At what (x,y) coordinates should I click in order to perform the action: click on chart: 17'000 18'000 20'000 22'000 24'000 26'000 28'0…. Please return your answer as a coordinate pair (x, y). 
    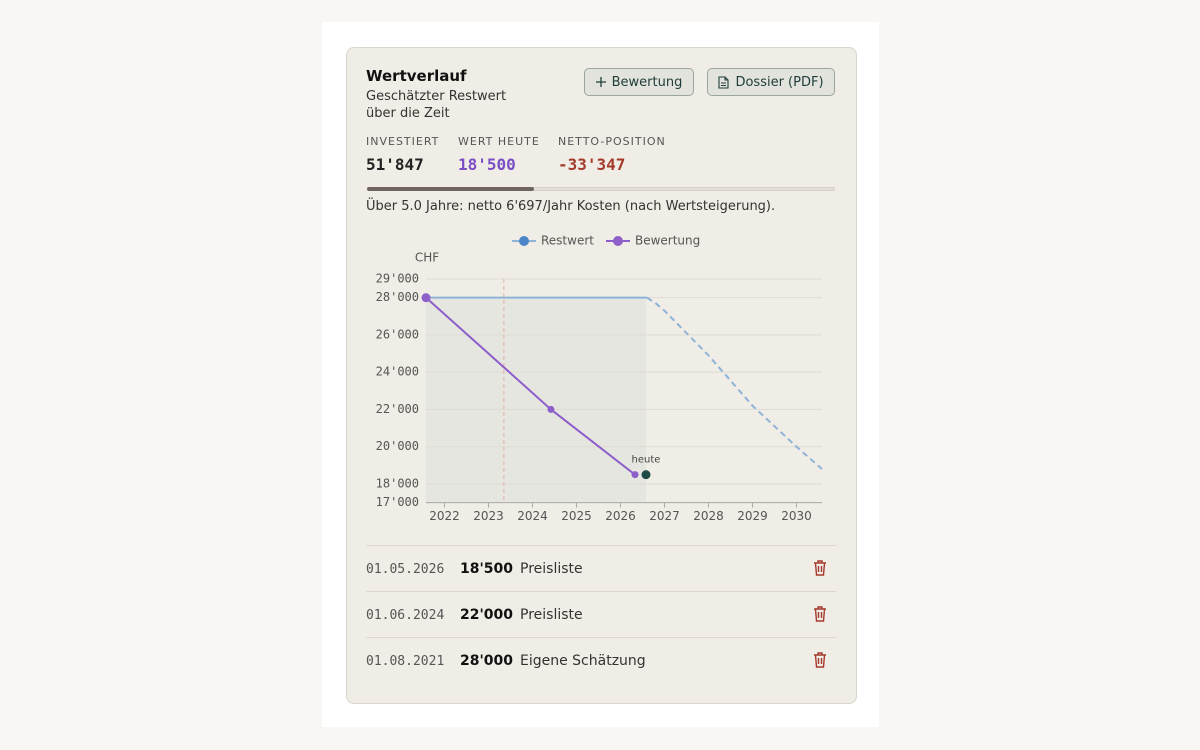
    Looking at the image, I should click on (599, 378).